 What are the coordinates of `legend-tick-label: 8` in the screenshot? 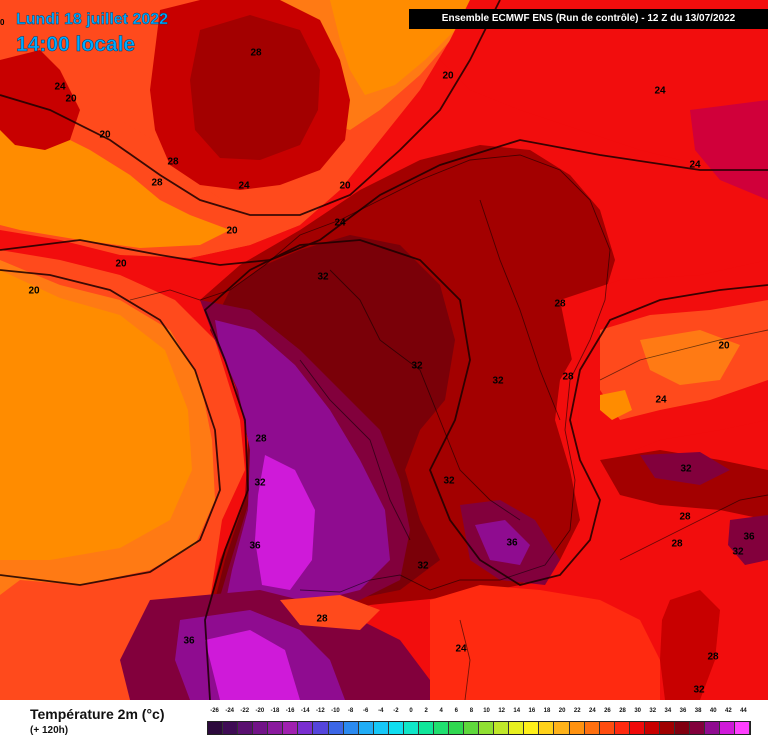 It's located at (471, 711).